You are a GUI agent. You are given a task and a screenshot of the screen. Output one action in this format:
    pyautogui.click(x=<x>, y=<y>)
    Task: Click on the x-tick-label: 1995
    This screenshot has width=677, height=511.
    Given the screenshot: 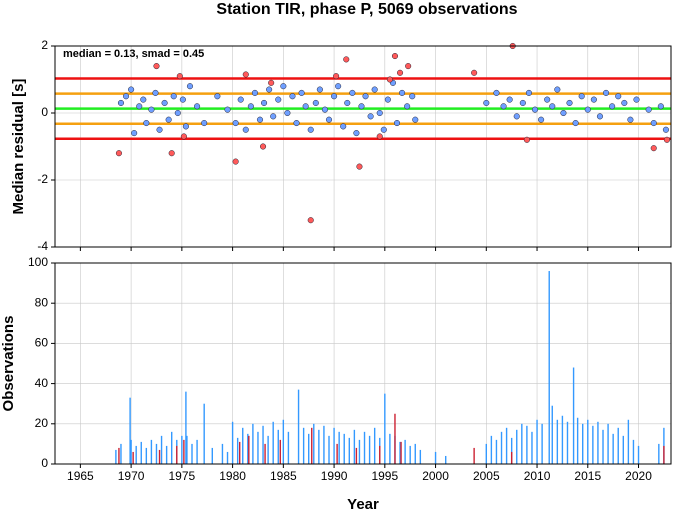 What is the action you would take?
    pyautogui.click(x=384, y=476)
    